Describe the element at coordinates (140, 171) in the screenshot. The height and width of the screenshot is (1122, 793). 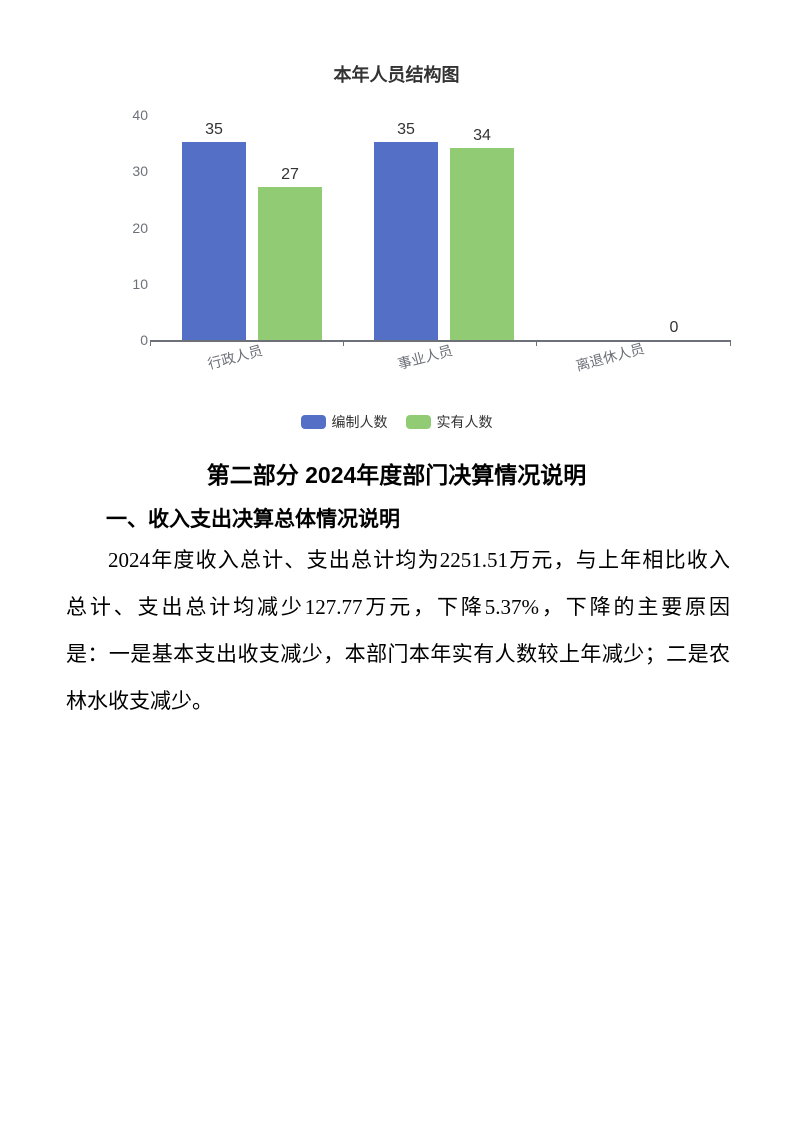
I see `y-axis-tick-label: 30` at that location.